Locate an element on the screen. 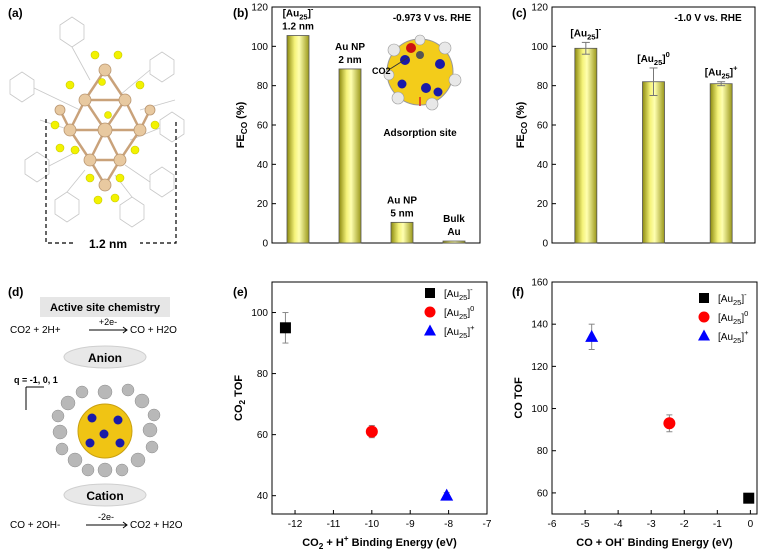  bar-label: [Au25]+ is located at coordinates (721, 72).